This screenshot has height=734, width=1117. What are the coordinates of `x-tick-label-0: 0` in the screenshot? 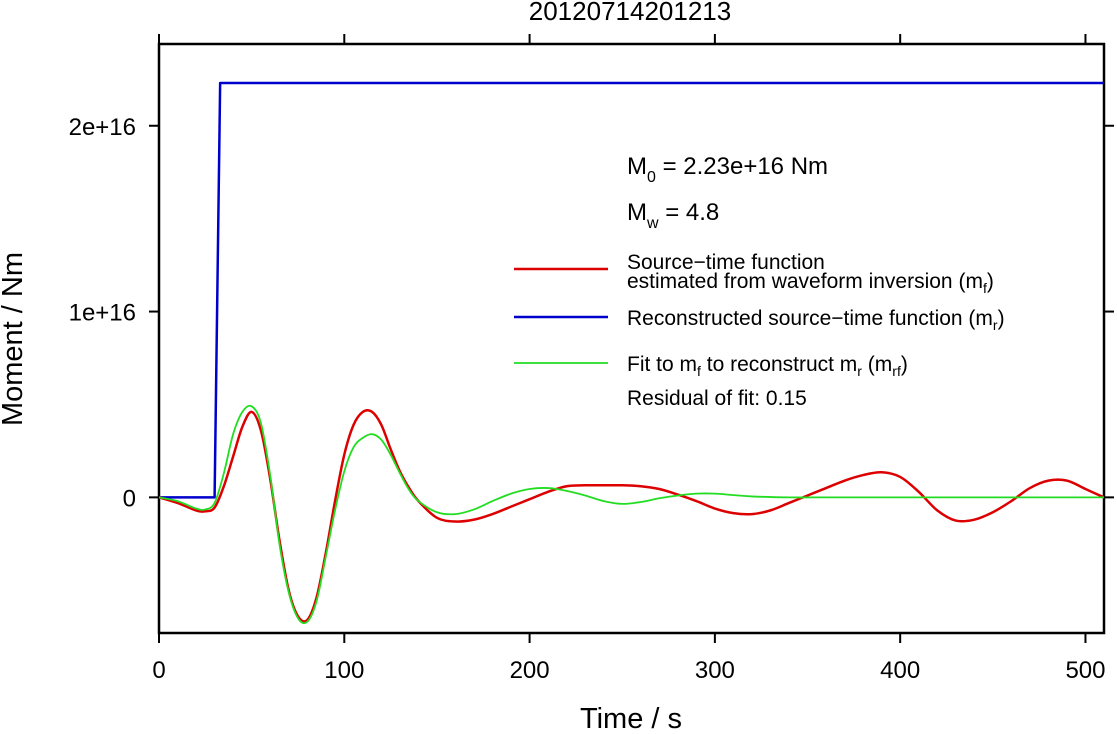 It's located at (158, 670).